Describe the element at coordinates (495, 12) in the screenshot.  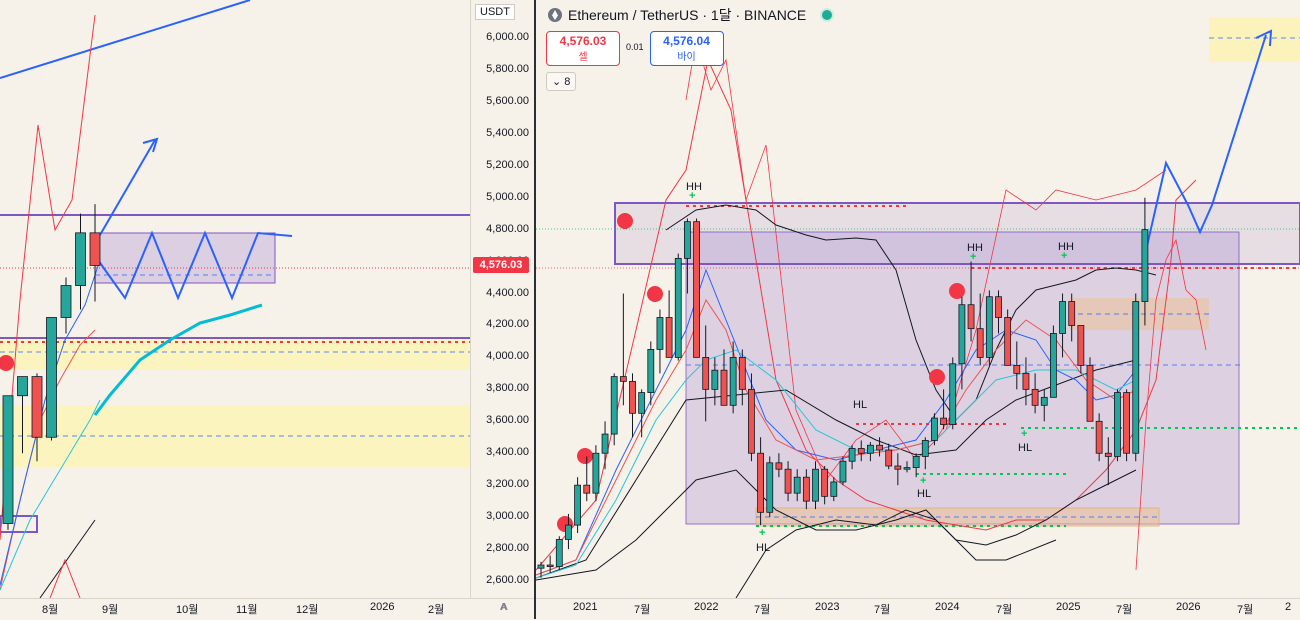
I see `currency-label: USDT` at that location.